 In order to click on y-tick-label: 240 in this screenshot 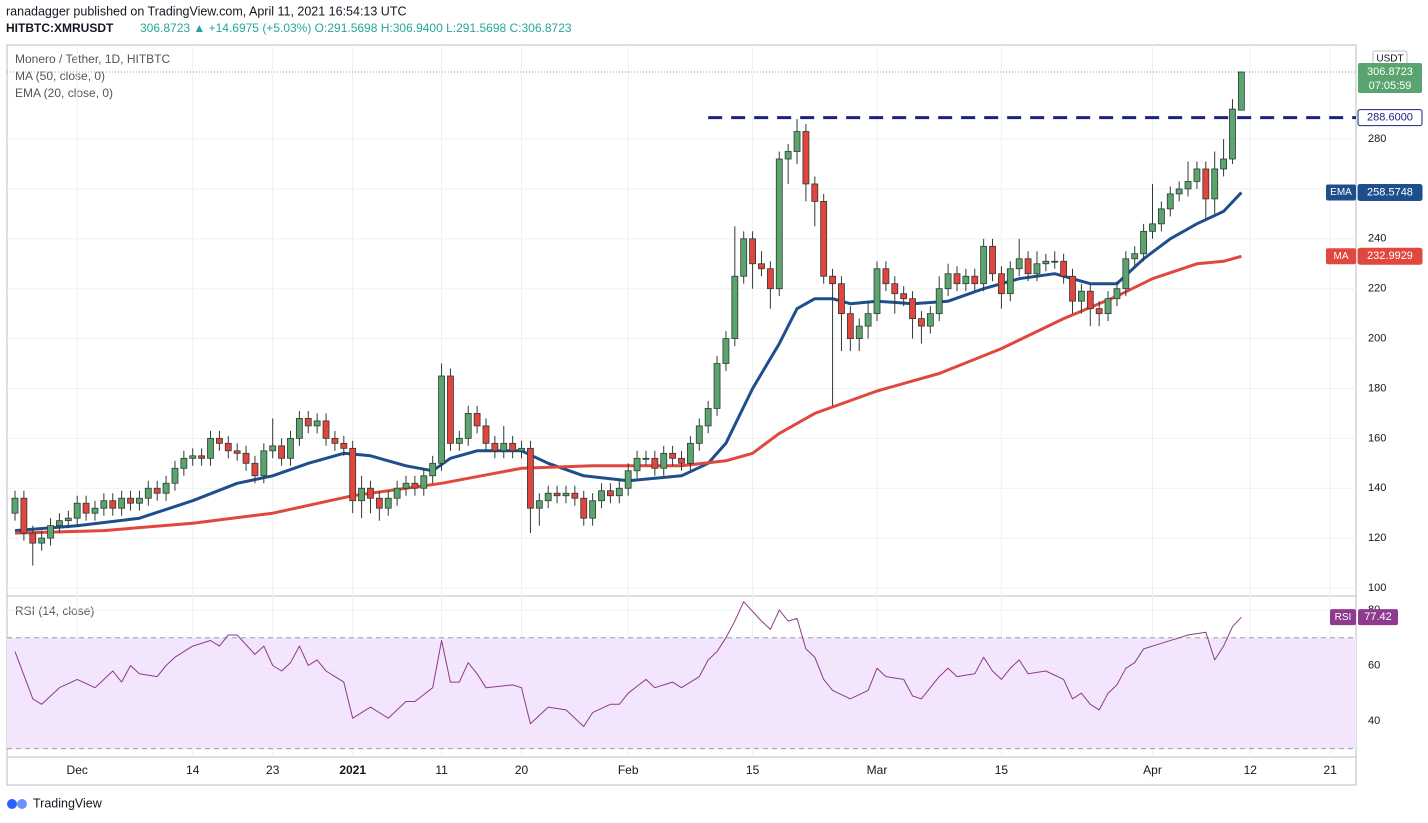, I will do `click(1377, 239)`.